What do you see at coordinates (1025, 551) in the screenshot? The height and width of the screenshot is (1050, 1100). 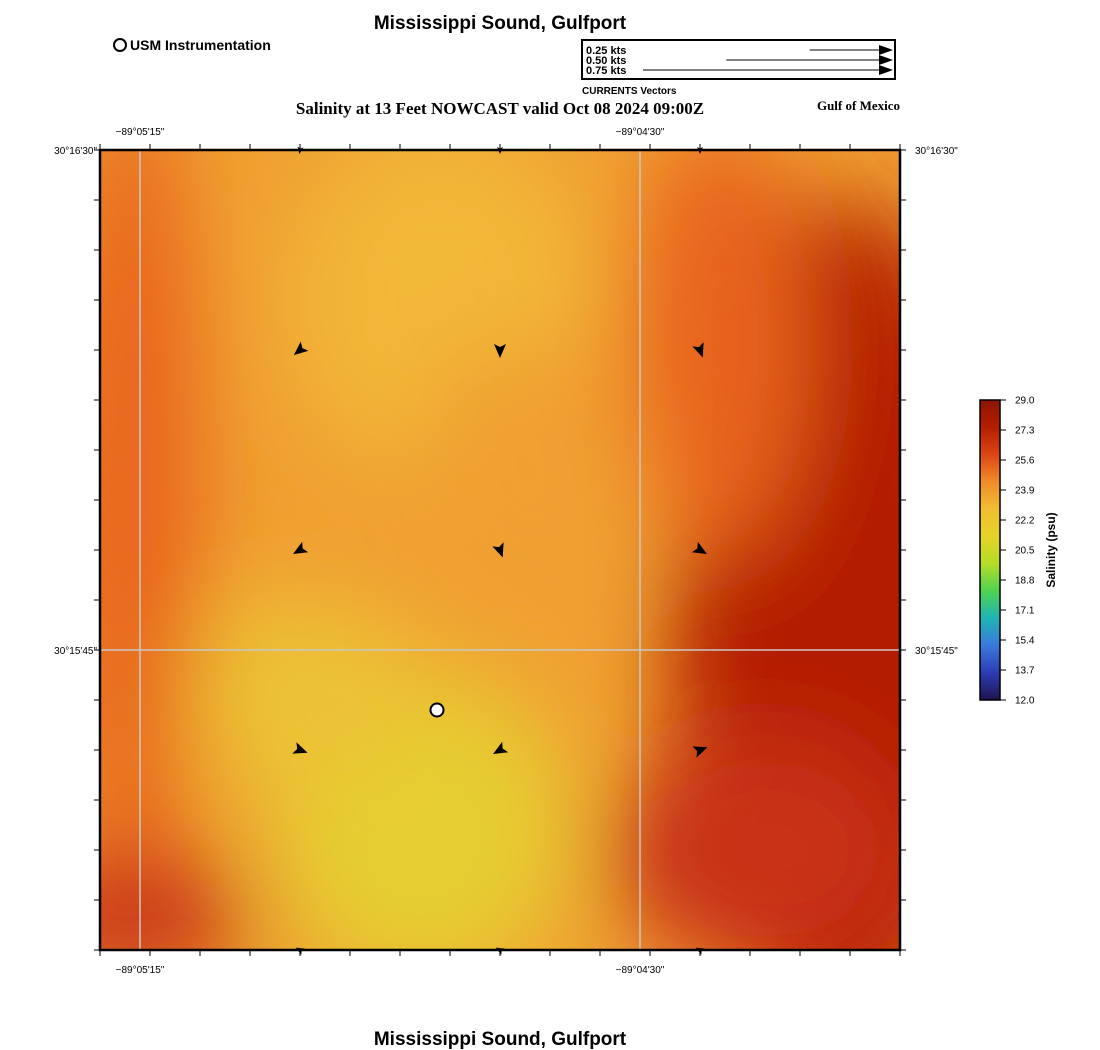 I see `colorbar-tick-label: 20.5` at bounding box center [1025, 551].